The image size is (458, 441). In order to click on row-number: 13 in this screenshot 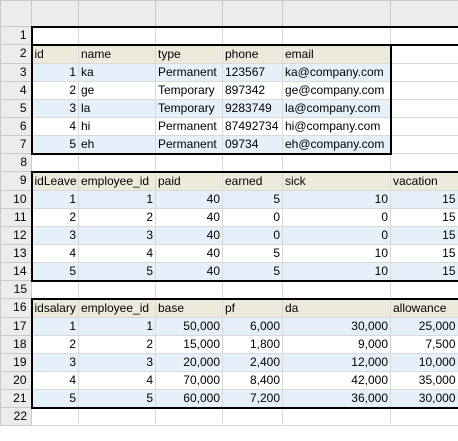, I will do `click(16, 253)`.